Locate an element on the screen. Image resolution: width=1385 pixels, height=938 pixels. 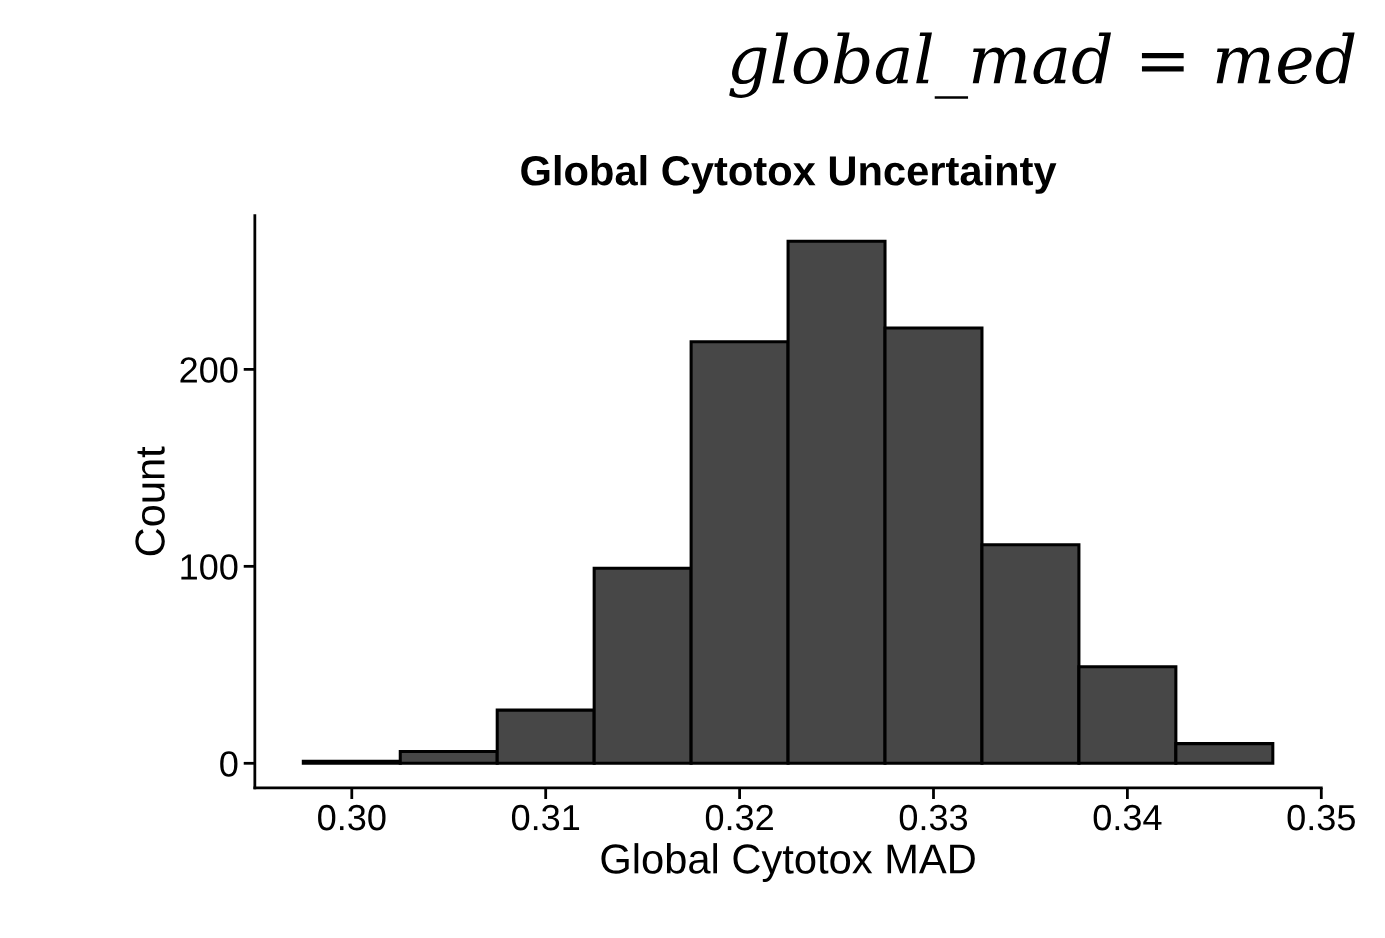
y-tick-label: 200 is located at coordinates (209, 370).